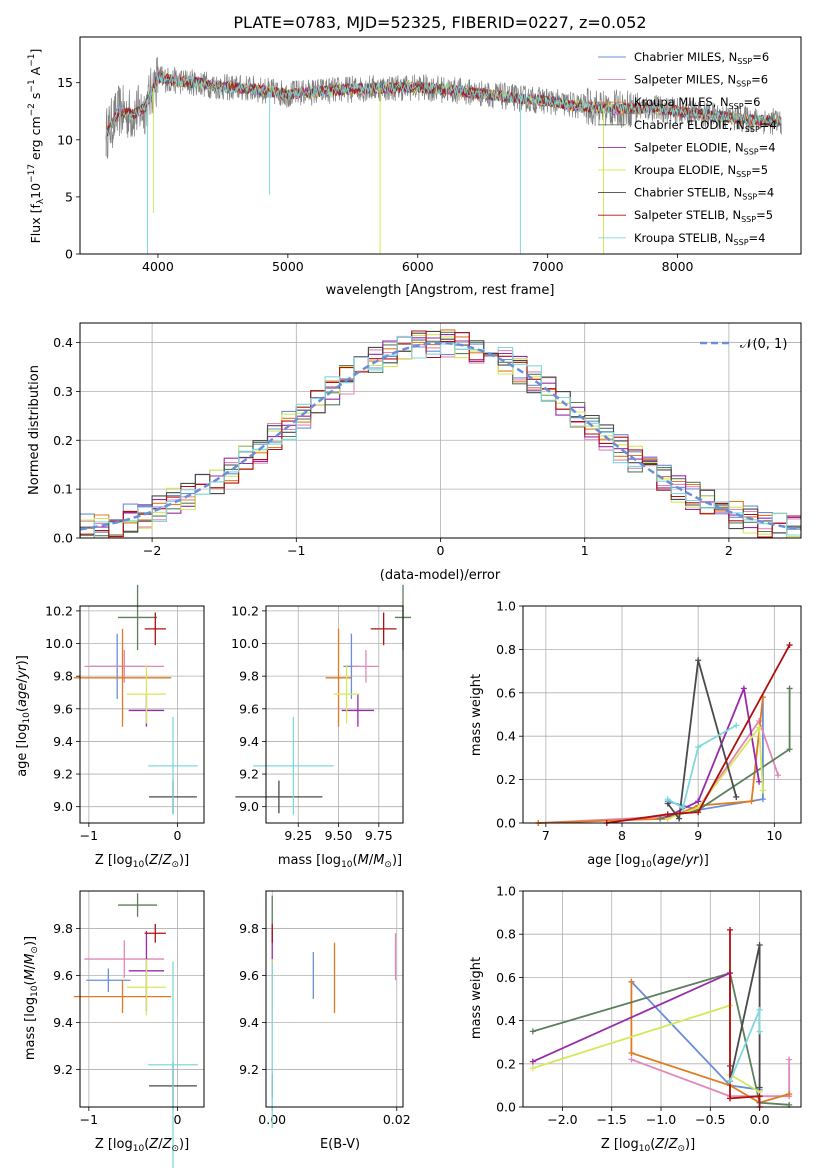 The width and height of the screenshot is (819, 1170). What do you see at coordinates (661, 1119) in the screenshot?
I see `x-tick-label: −1.0` at bounding box center [661, 1119].